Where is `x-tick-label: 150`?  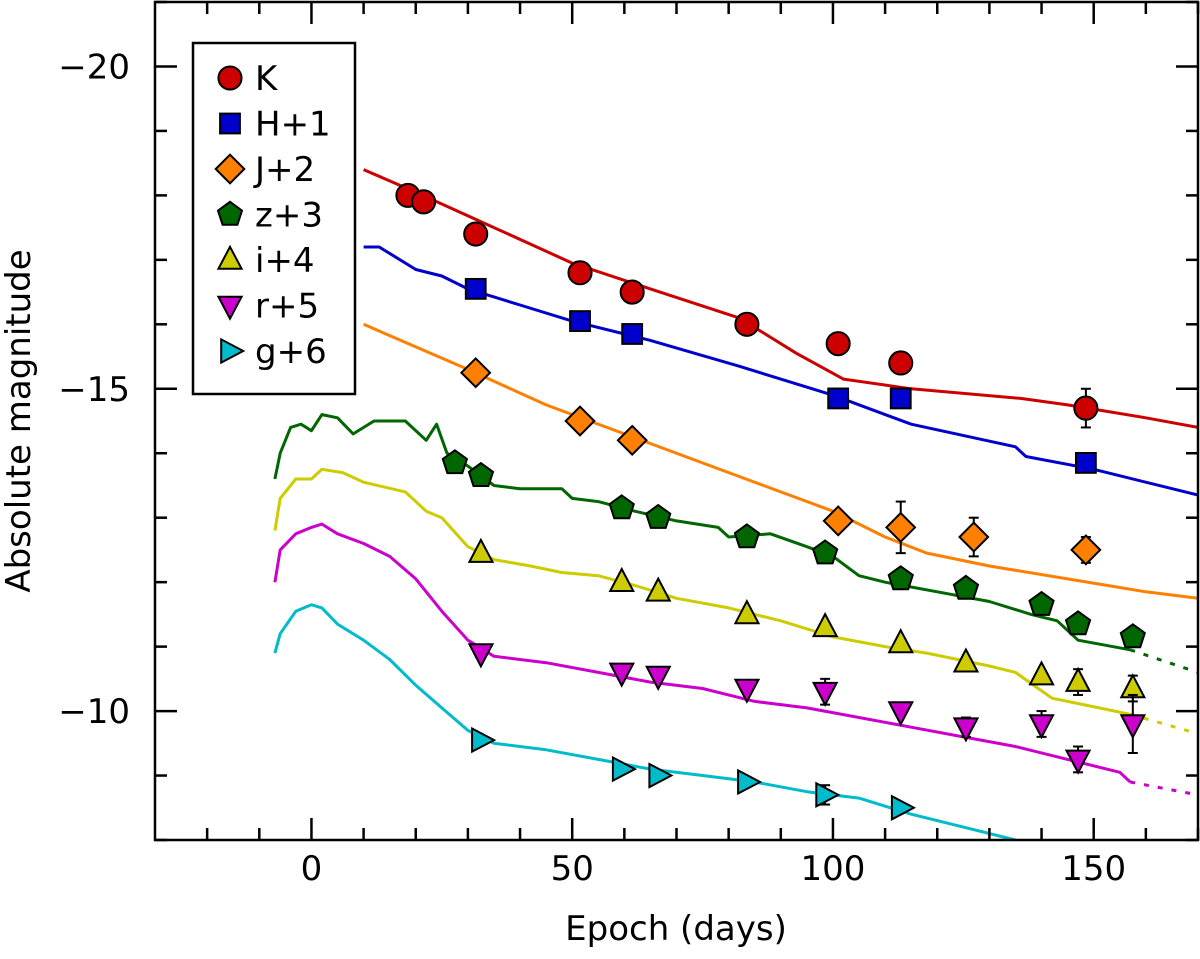 x-tick-label: 150 is located at coordinates (1093, 869).